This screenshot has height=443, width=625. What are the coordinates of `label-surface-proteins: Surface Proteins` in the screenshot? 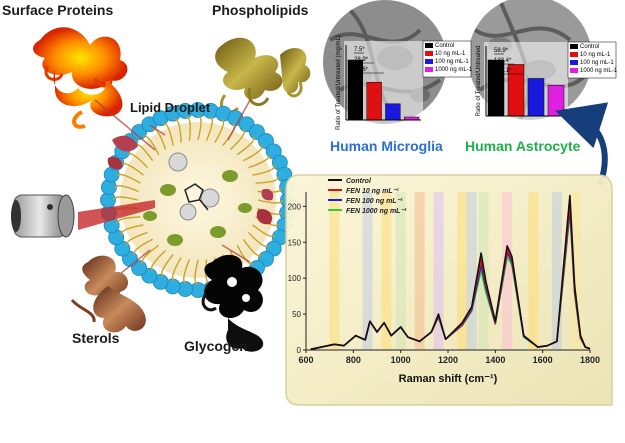 It's located at (58, 10).